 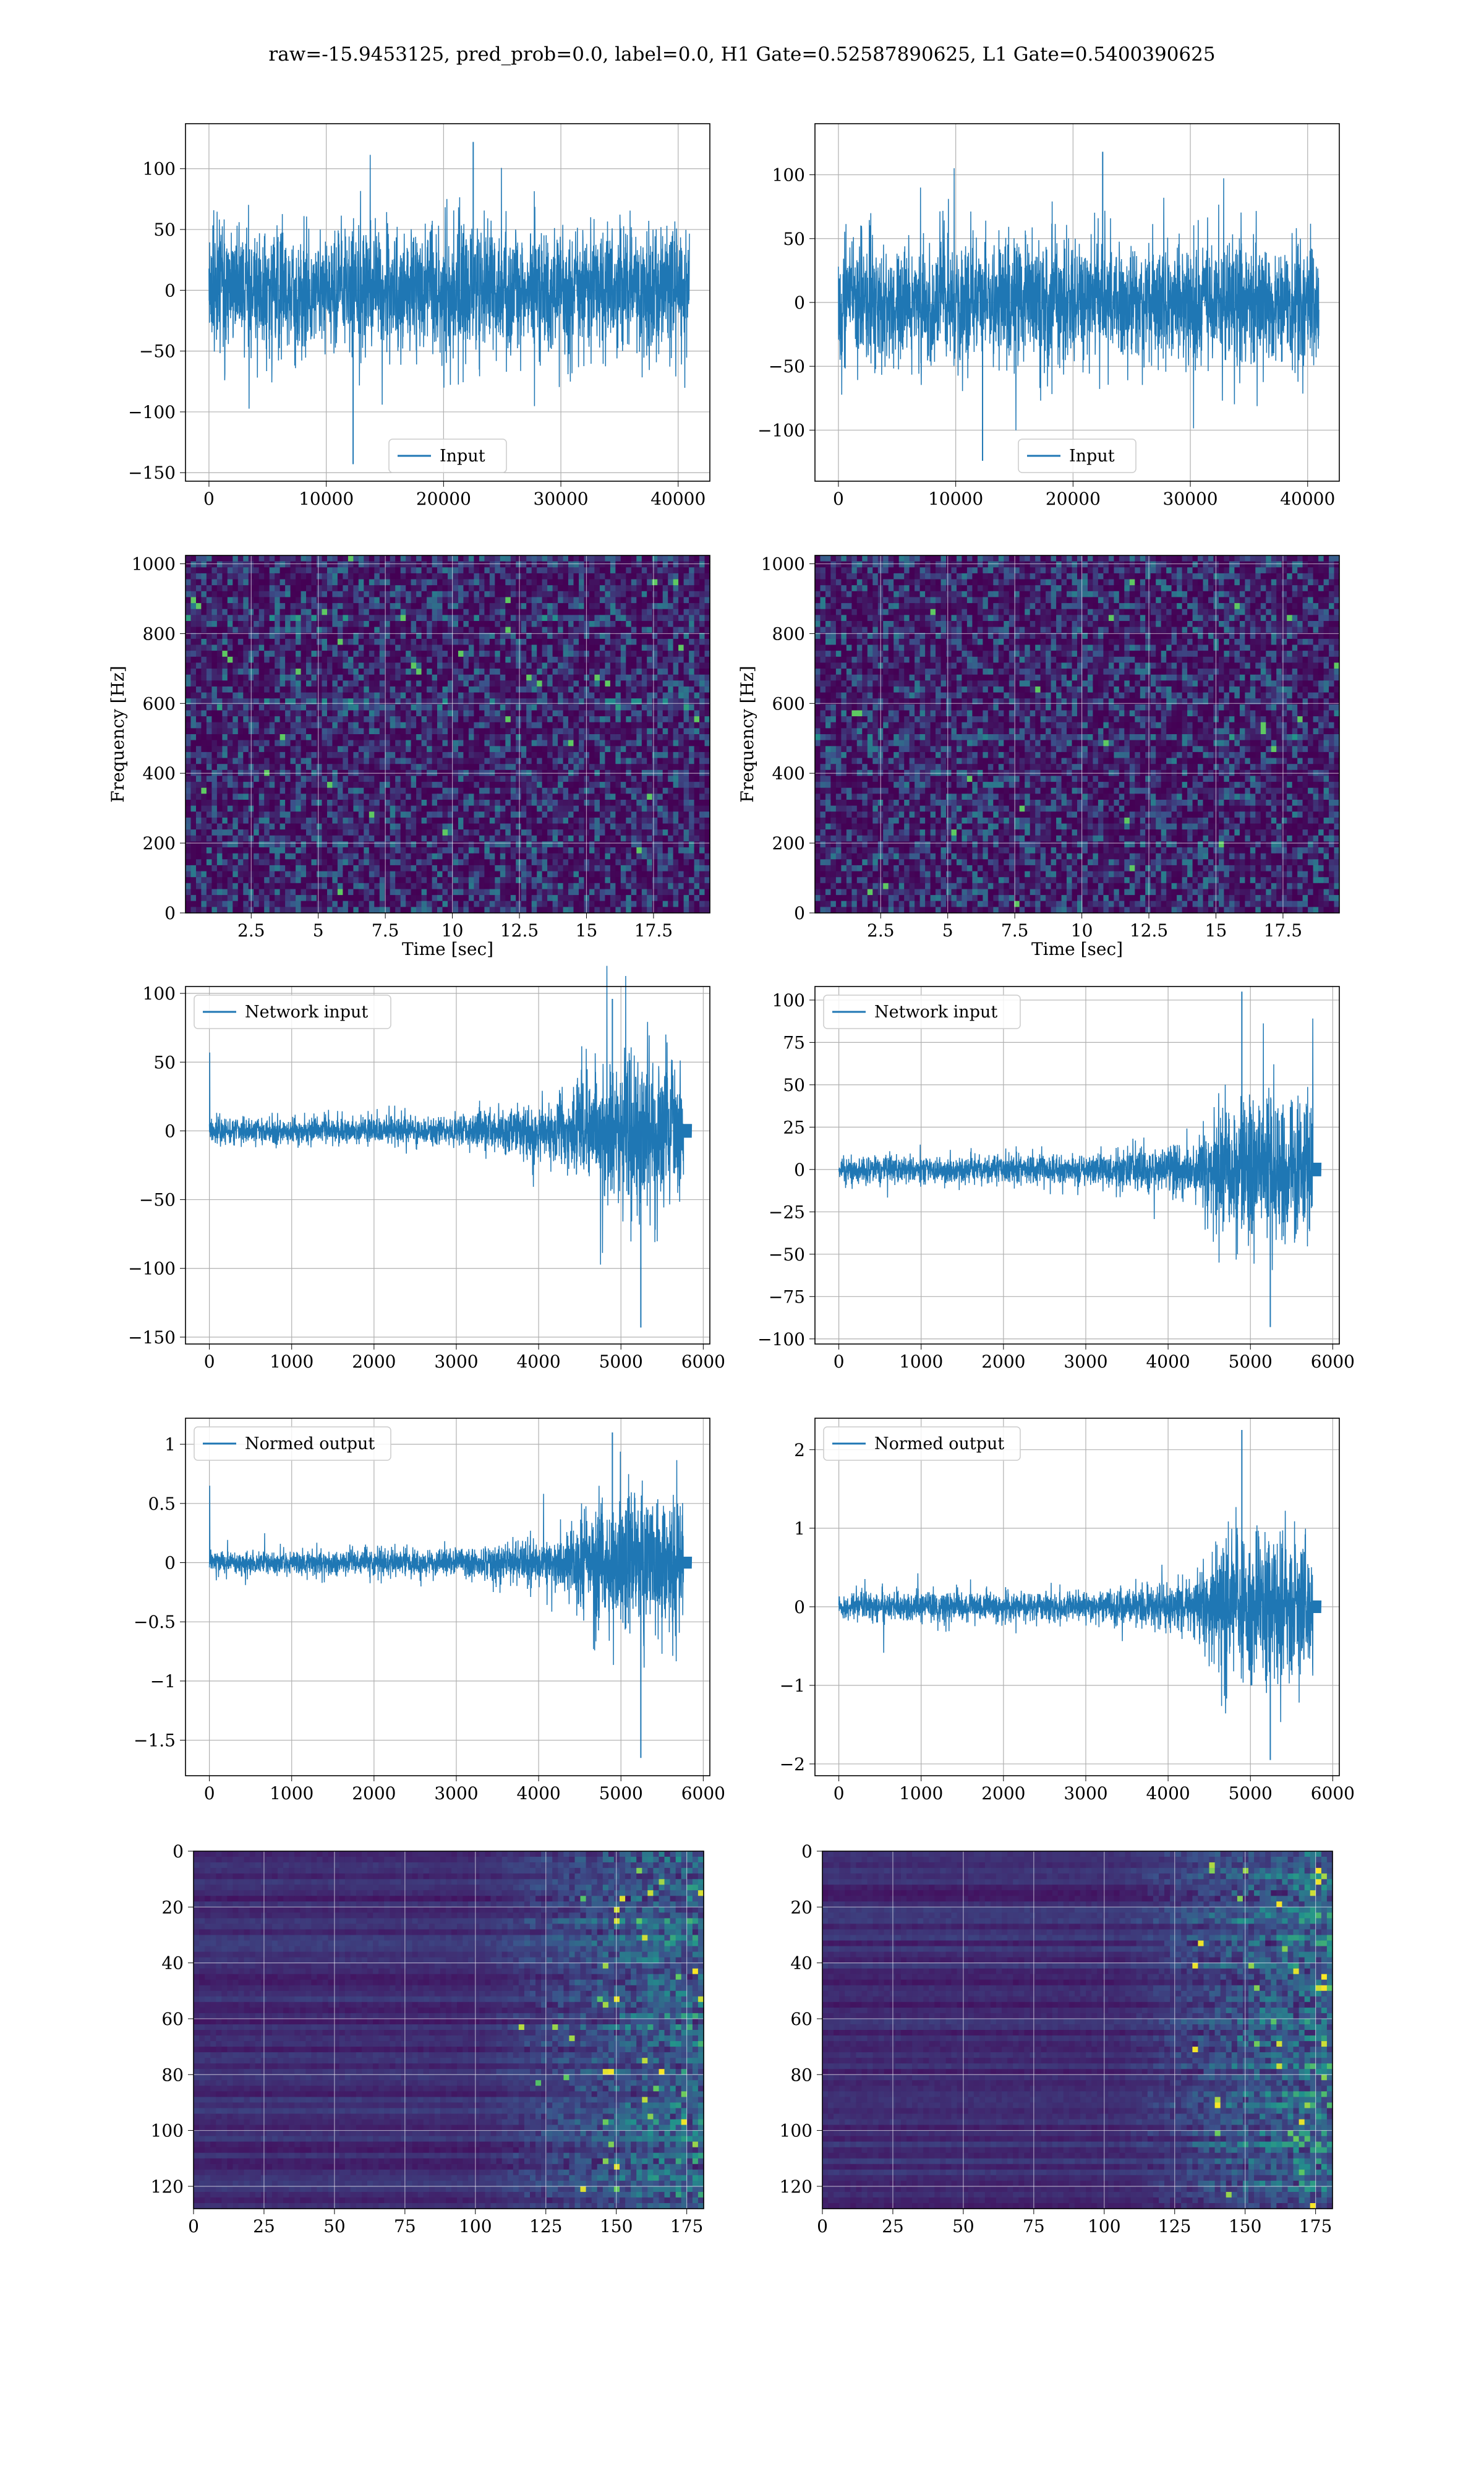 I want to click on y-tick-label: 200, so click(x=788, y=844).